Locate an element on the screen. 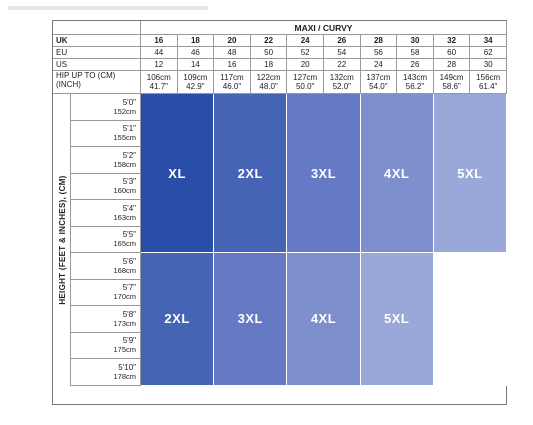 Image resolution: width=533 pixels, height=425 pixels. height-cm: 173cm is located at coordinates (124, 323).